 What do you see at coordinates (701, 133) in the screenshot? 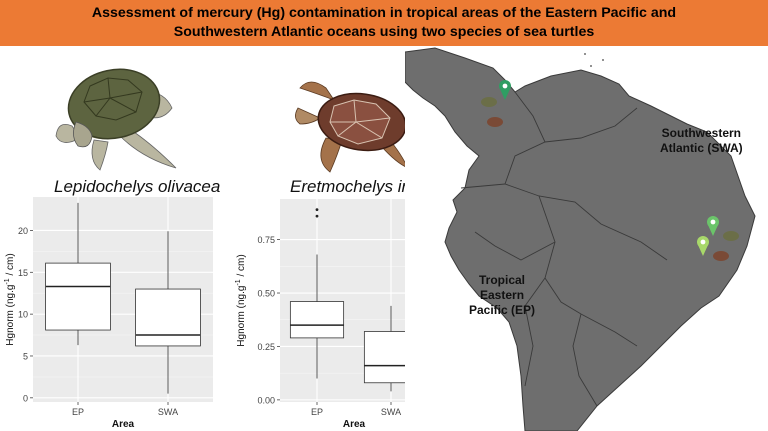
I see `label-swa-line-1: Southwestern` at bounding box center [701, 133].